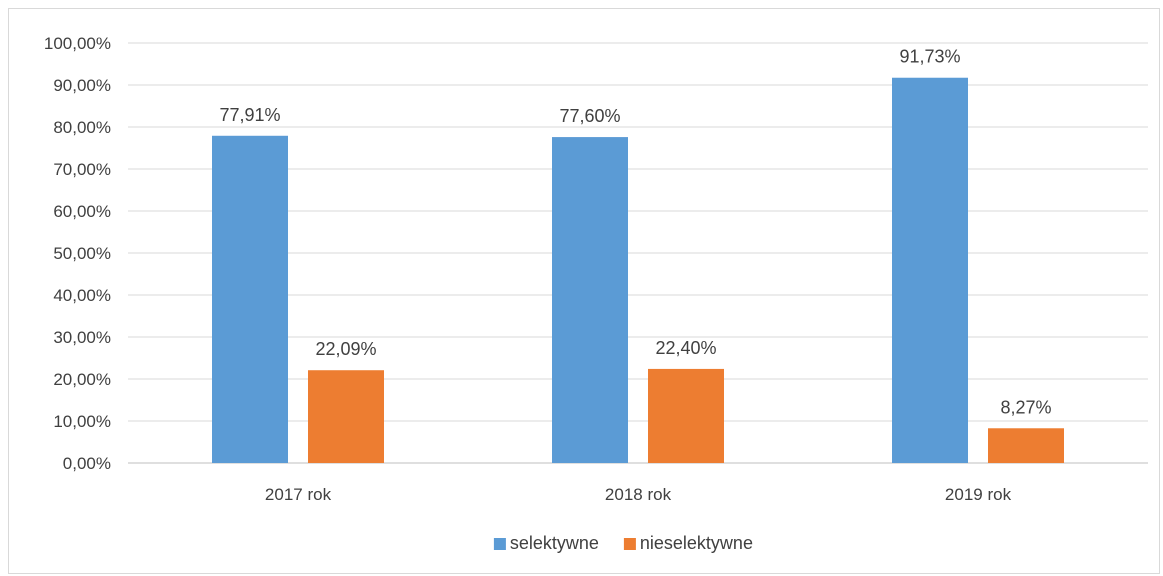 The image size is (1163, 576). I want to click on y-tick-label: 60,00%, so click(82, 211).